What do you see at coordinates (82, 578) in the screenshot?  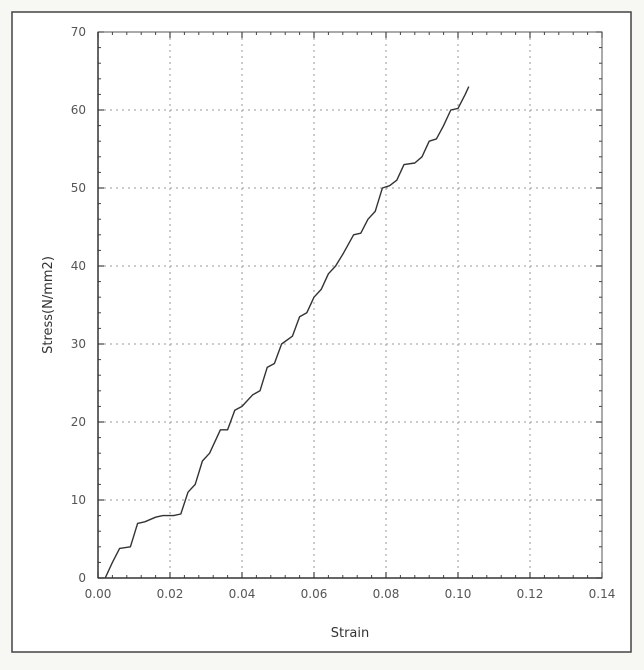 I see `y-tick-label: 0` at bounding box center [82, 578].